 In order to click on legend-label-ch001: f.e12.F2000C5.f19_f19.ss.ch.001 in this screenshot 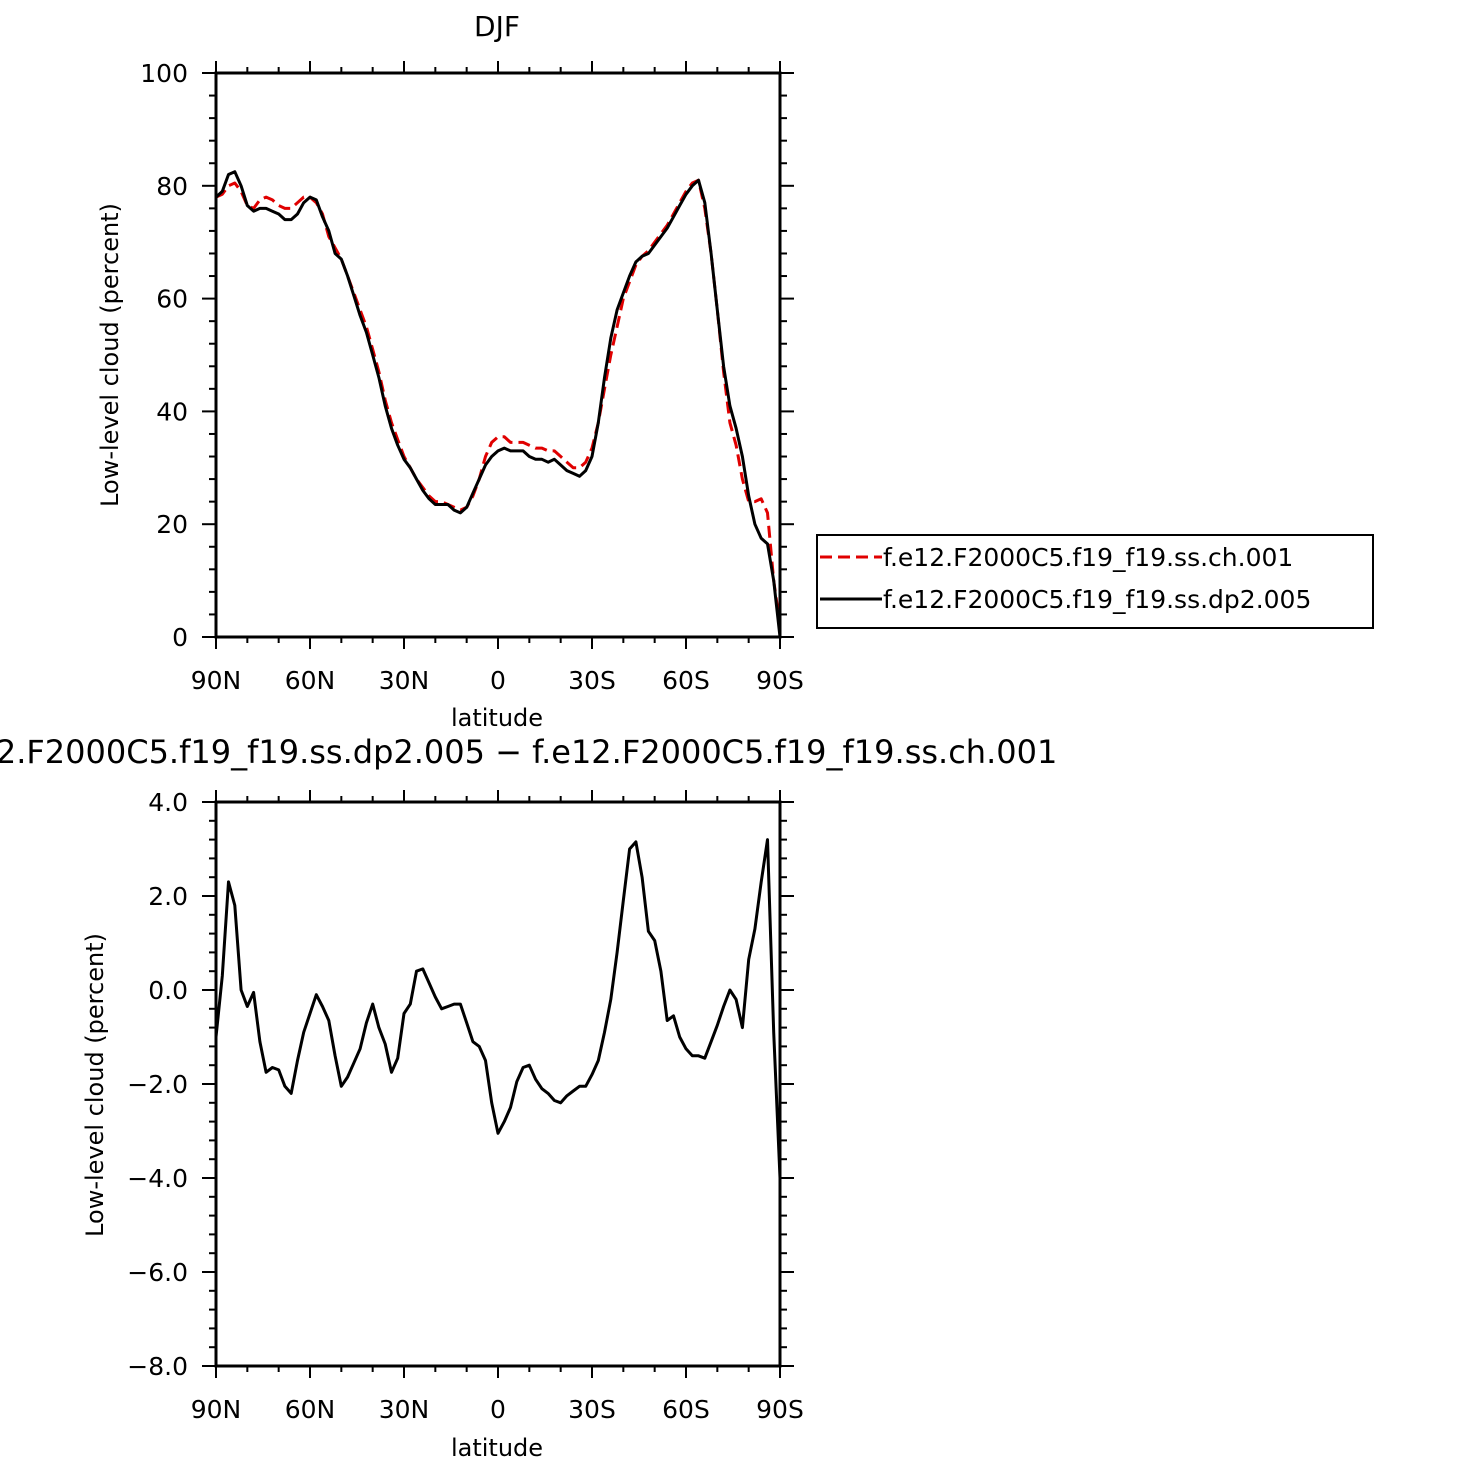, I will do `click(1088, 557)`.